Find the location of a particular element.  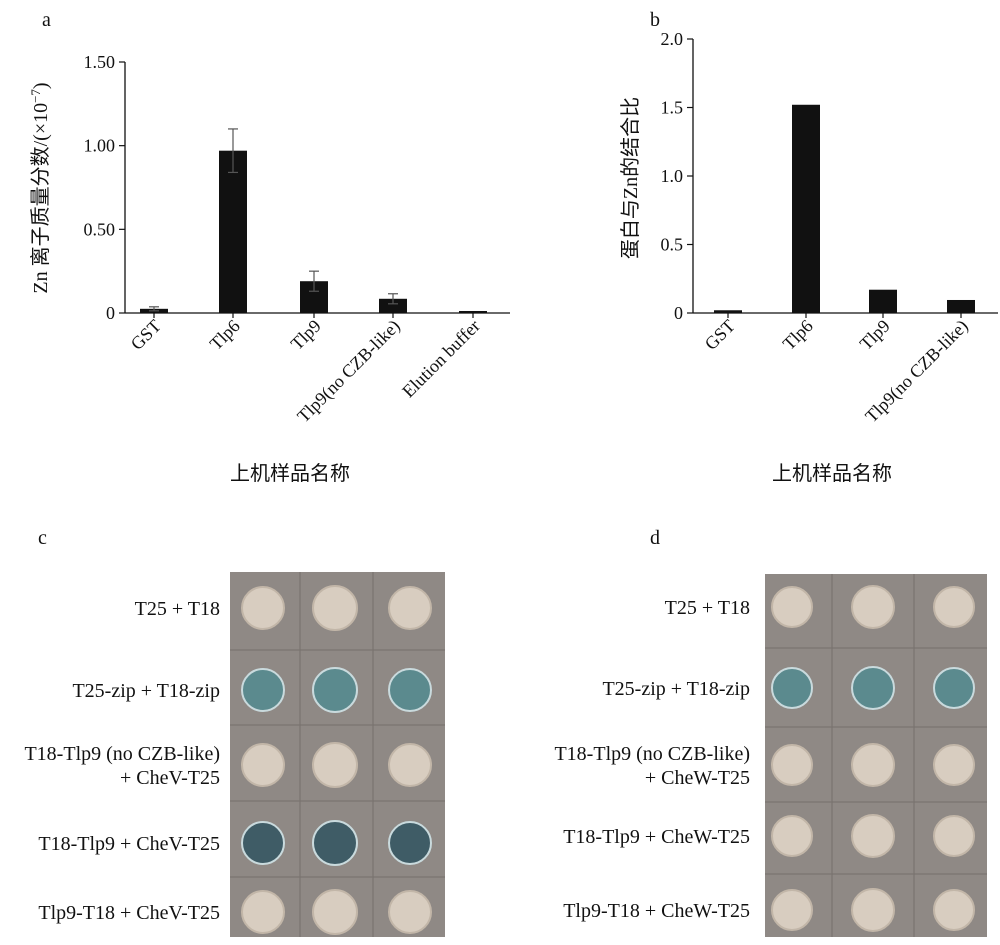

panel-c-plate-grid is located at coordinates (337, 754).